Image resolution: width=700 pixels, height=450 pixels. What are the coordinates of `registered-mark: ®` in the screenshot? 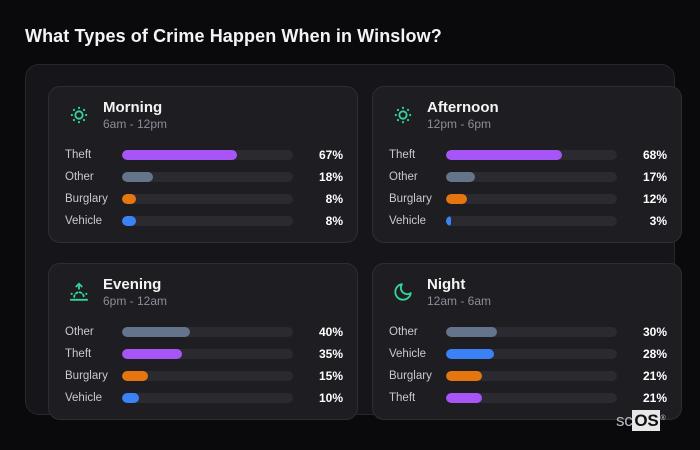 It's located at (663, 418).